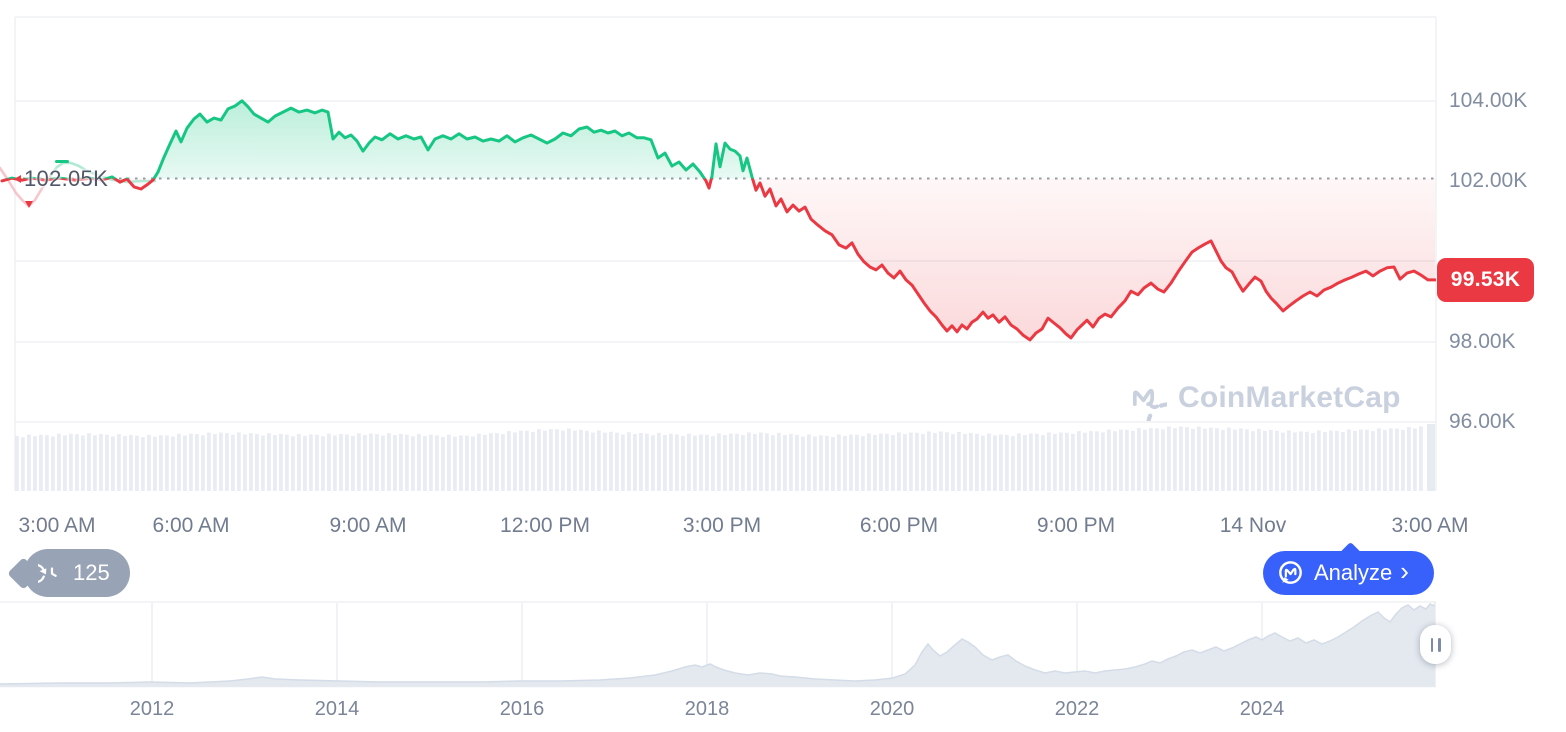  Describe the element at coordinates (1435, 644) in the screenshot. I see `range-selector-handle` at that location.